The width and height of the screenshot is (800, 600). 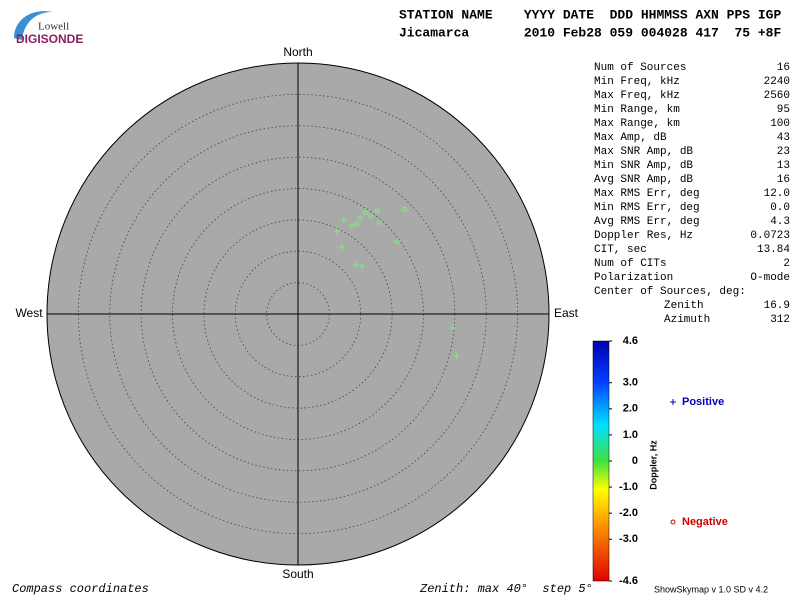 I want to click on stat-value: 95, so click(x=783, y=110).